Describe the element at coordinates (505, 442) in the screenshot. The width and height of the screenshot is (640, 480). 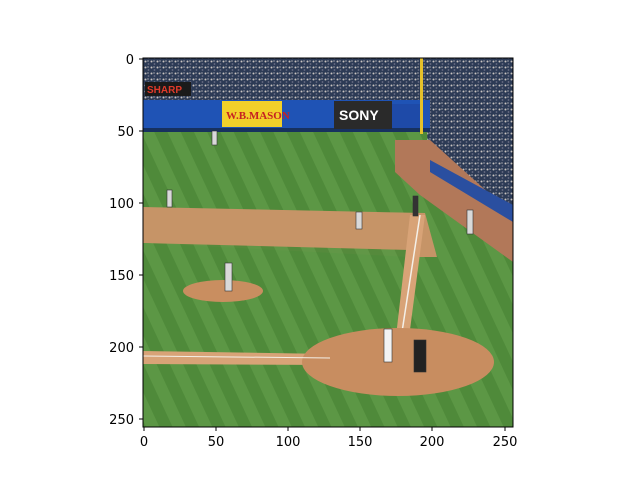
I see `x-tick-label: 250` at that location.